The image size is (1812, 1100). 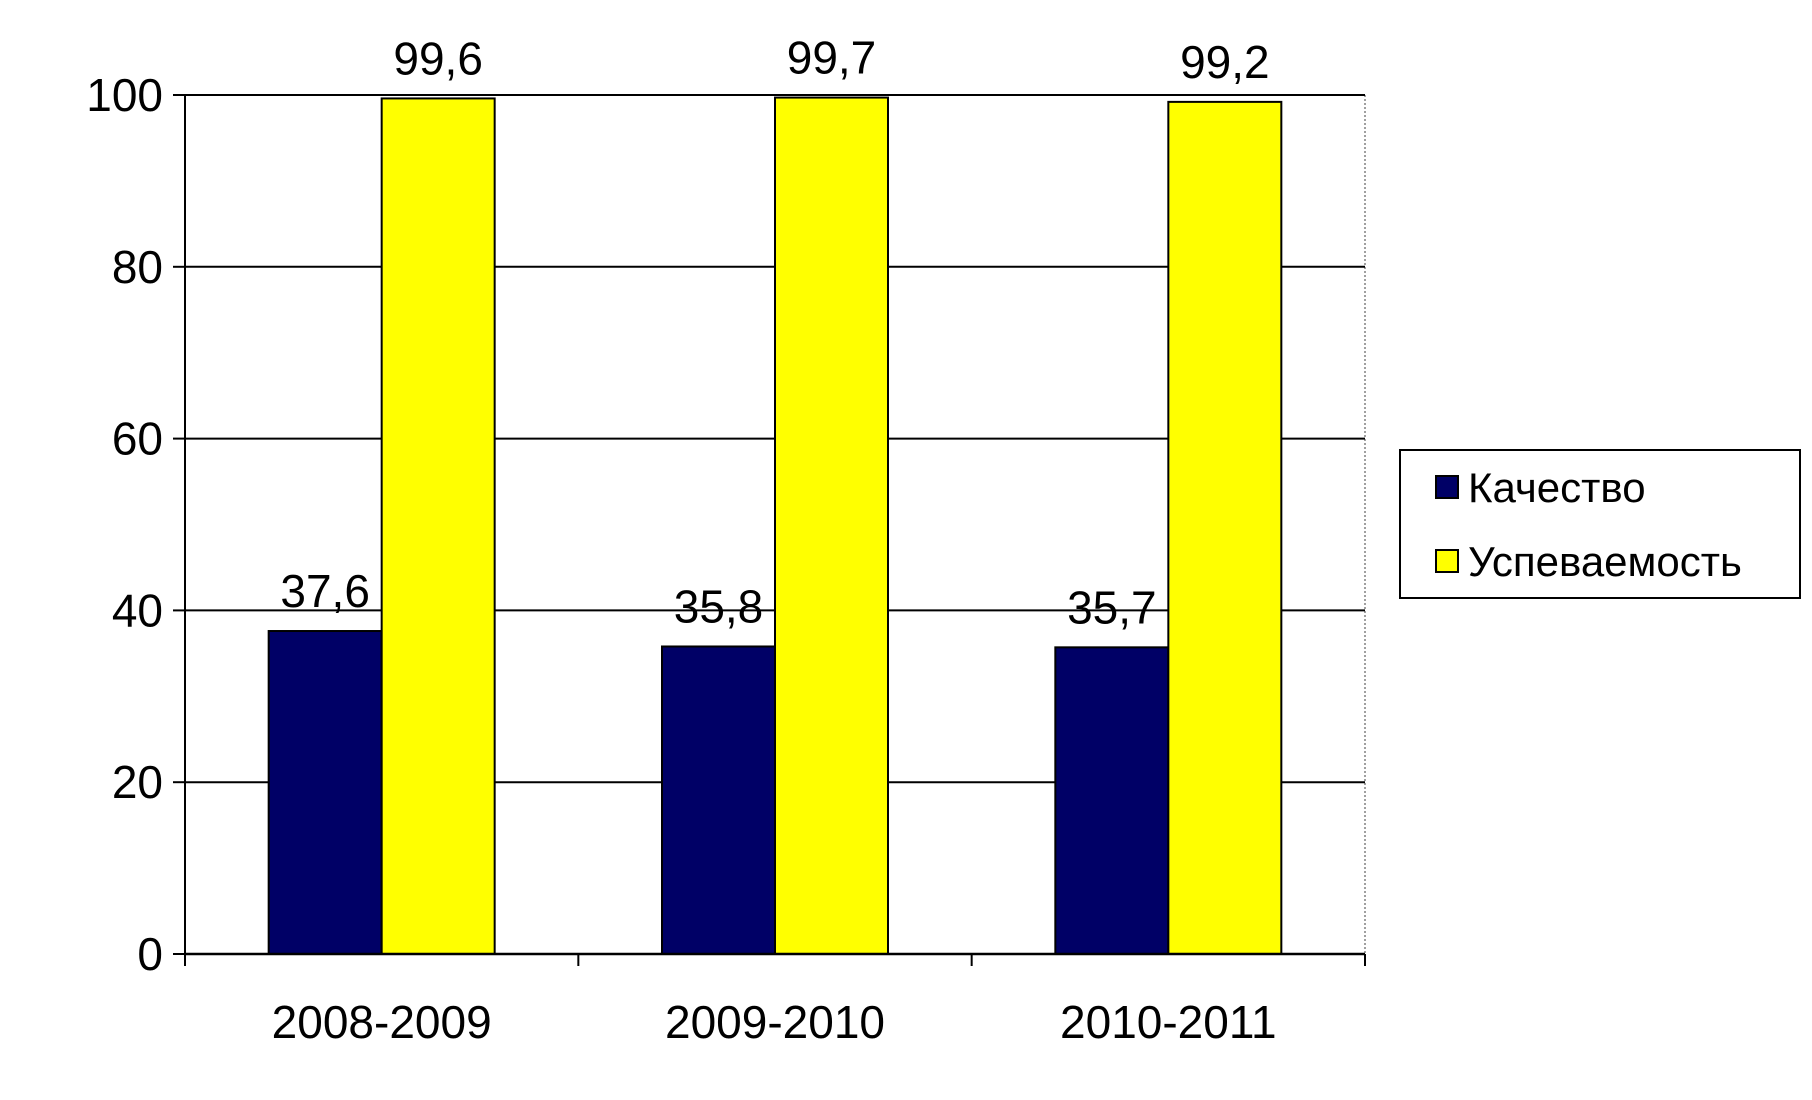 I want to click on y-tick-label-100: 100, so click(x=124, y=95).